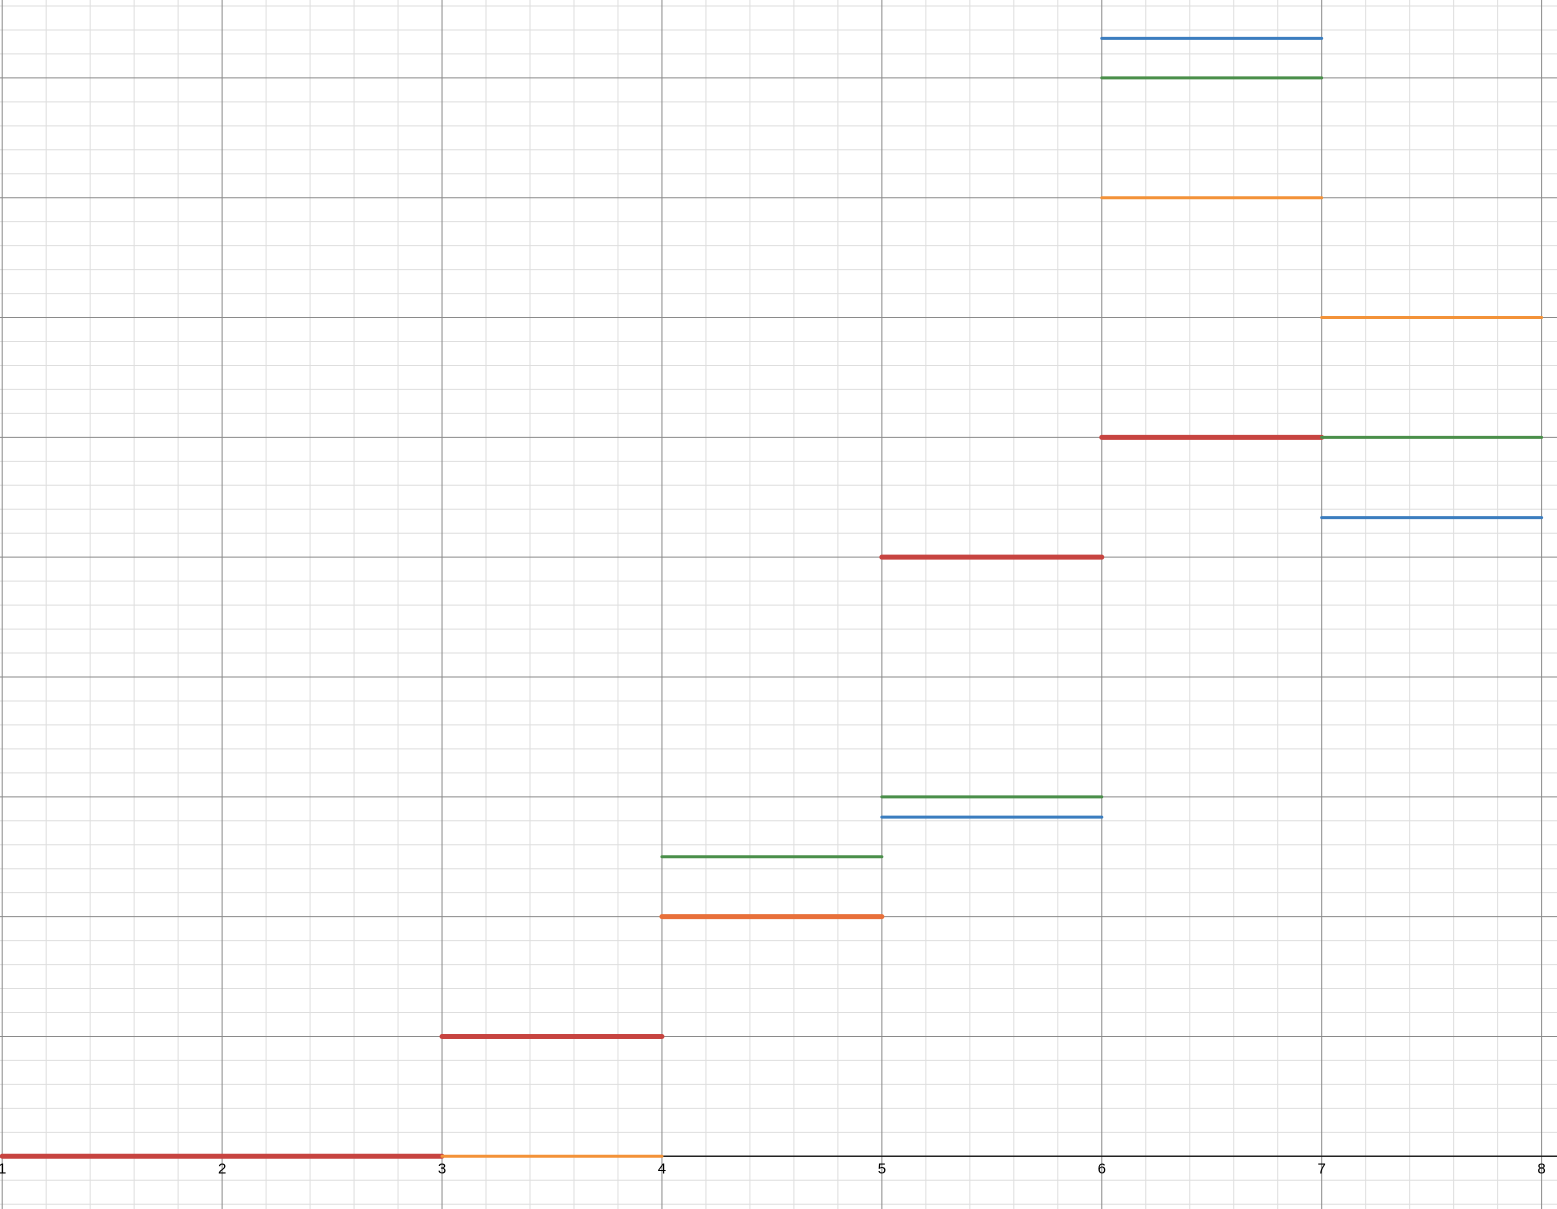  What do you see at coordinates (773, 1168) in the screenshot?
I see `x-tick-labels: 1 2 3 4 5 6 7 8` at bounding box center [773, 1168].